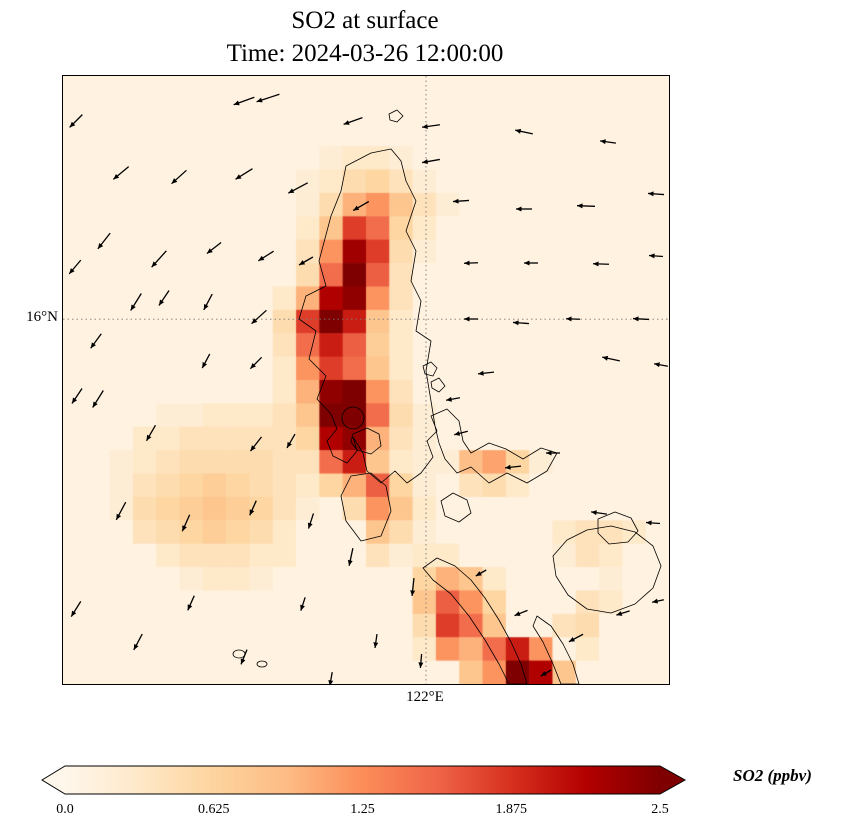 This screenshot has height=836, width=841. Describe the element at coordinates (365, 20) in the screenshot. I see `title-line1: SO2 at surface` at that location.